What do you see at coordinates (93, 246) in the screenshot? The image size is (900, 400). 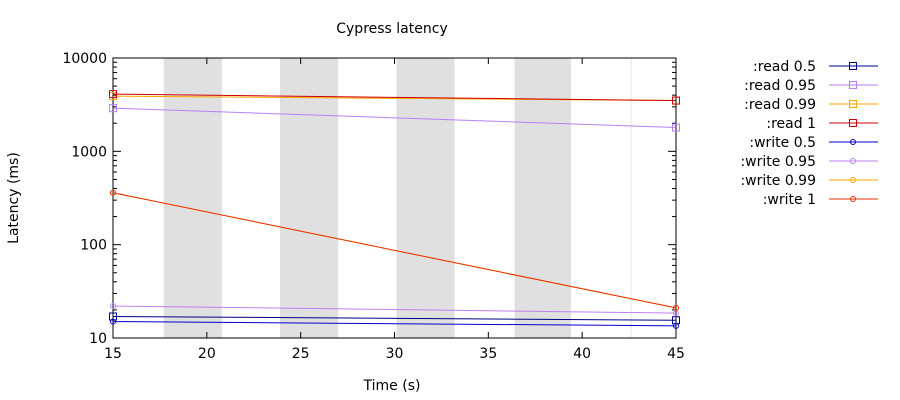 I see `y-tick-label: 100` at bounding box center [93, 246].